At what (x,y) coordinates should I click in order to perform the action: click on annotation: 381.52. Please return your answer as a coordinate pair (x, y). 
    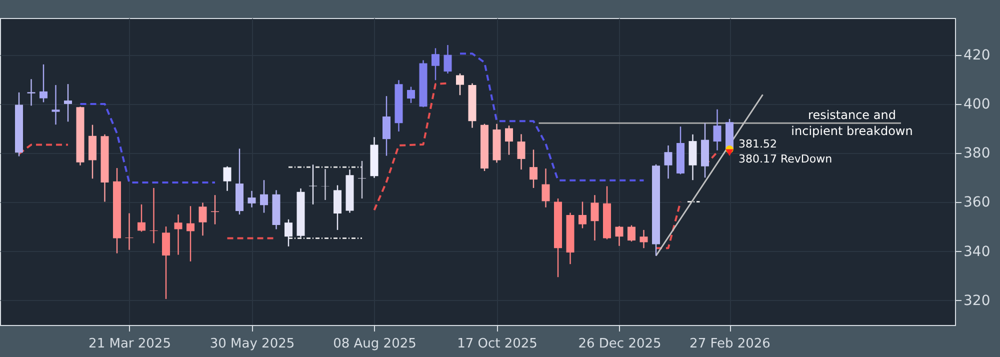
    Looking at the image, I should click on (757, 143).